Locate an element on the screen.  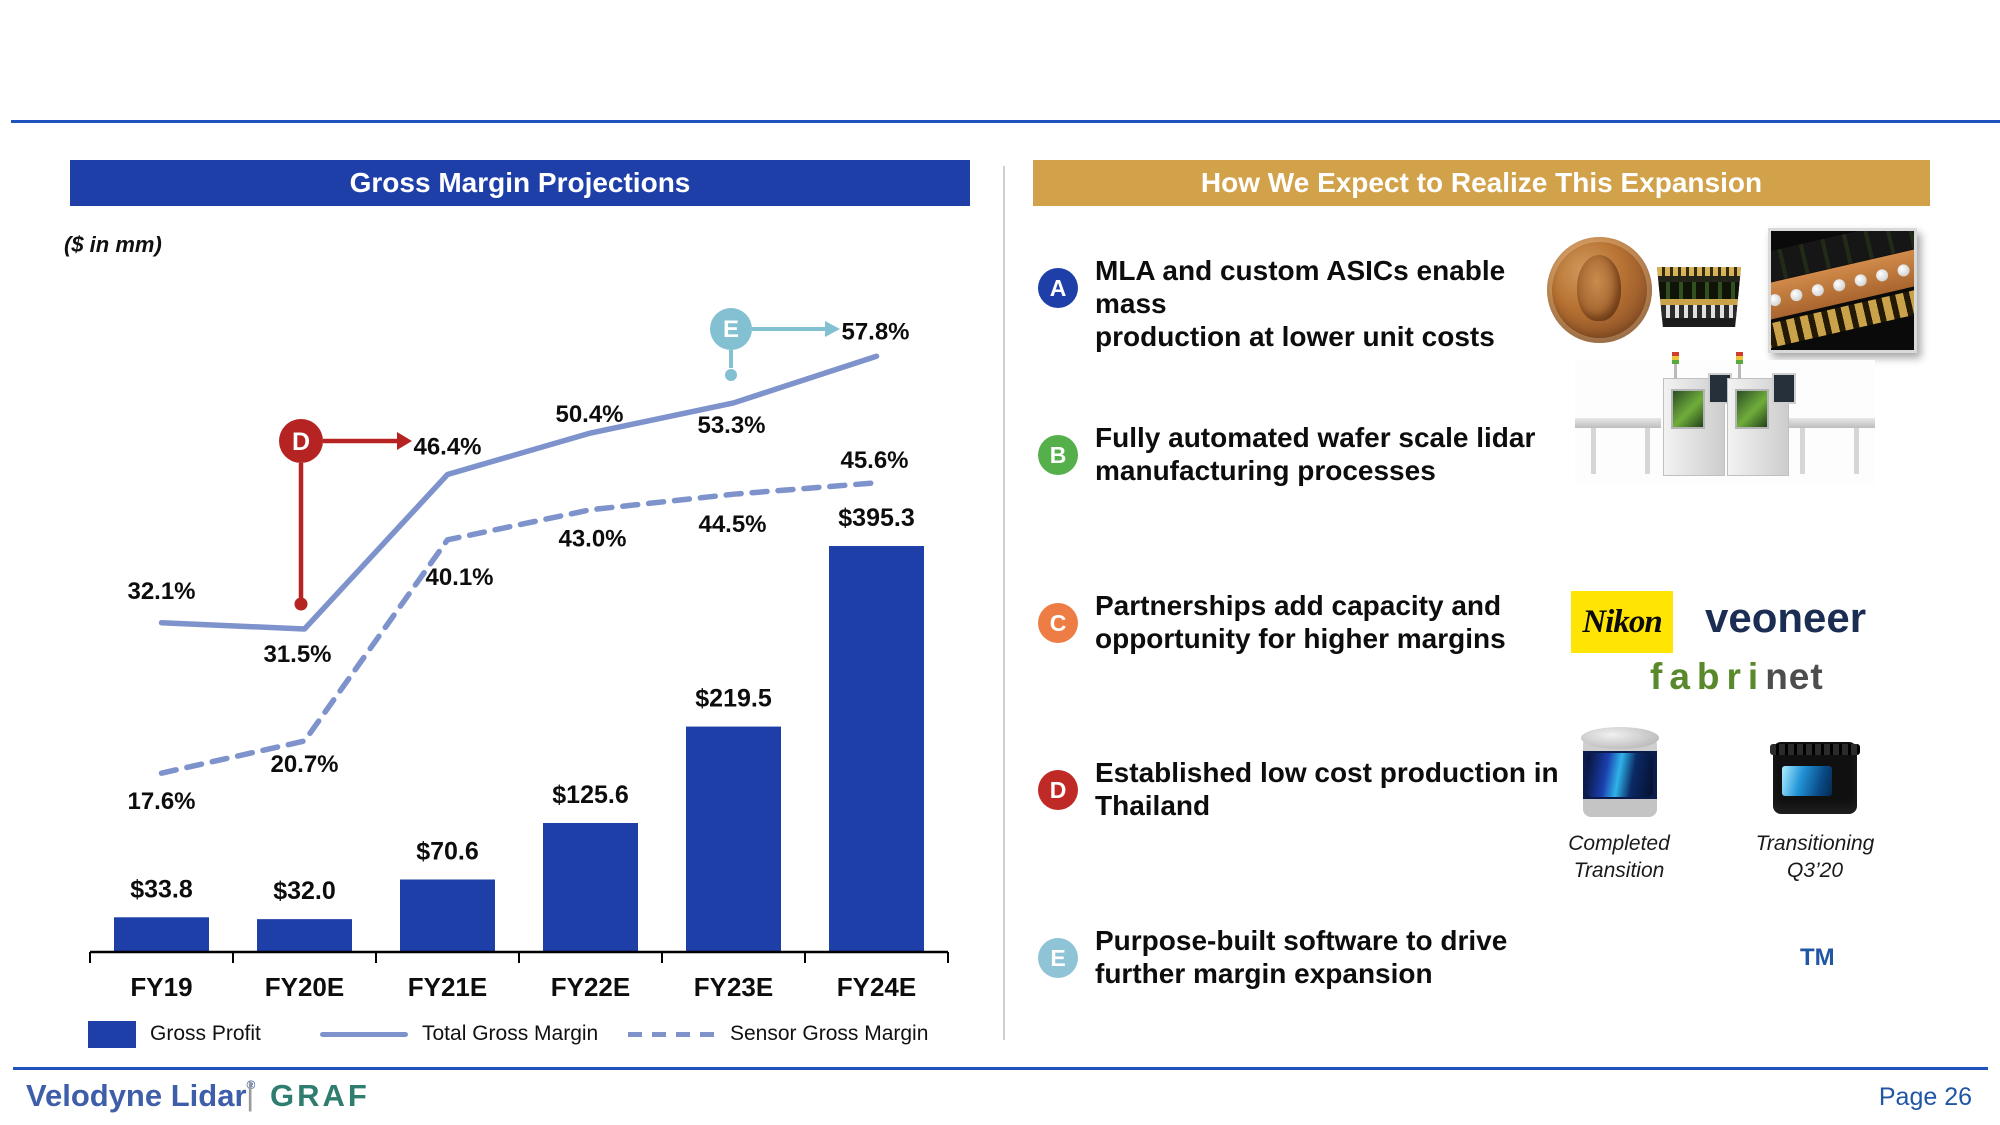
item-text-line: production at lower unit costs is located at coordinates (1295, 336).